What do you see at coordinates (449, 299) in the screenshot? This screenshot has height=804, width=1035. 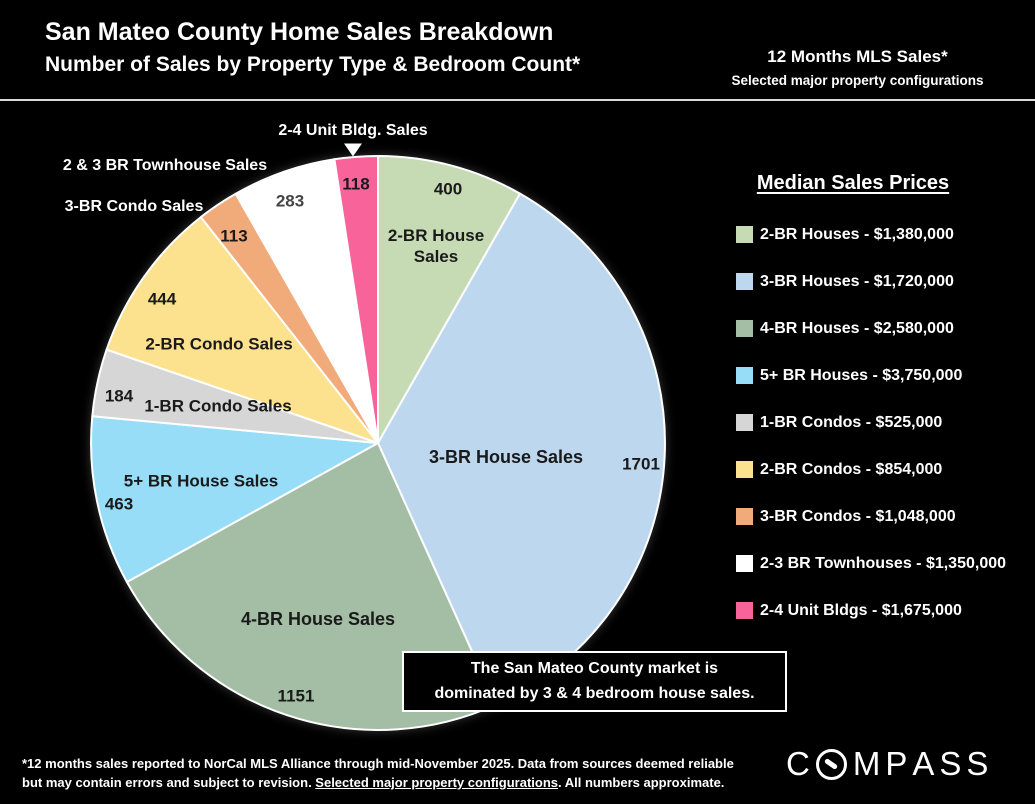 I see `pie-slice-2-br-house-sales` at bounding box center [449, 299].